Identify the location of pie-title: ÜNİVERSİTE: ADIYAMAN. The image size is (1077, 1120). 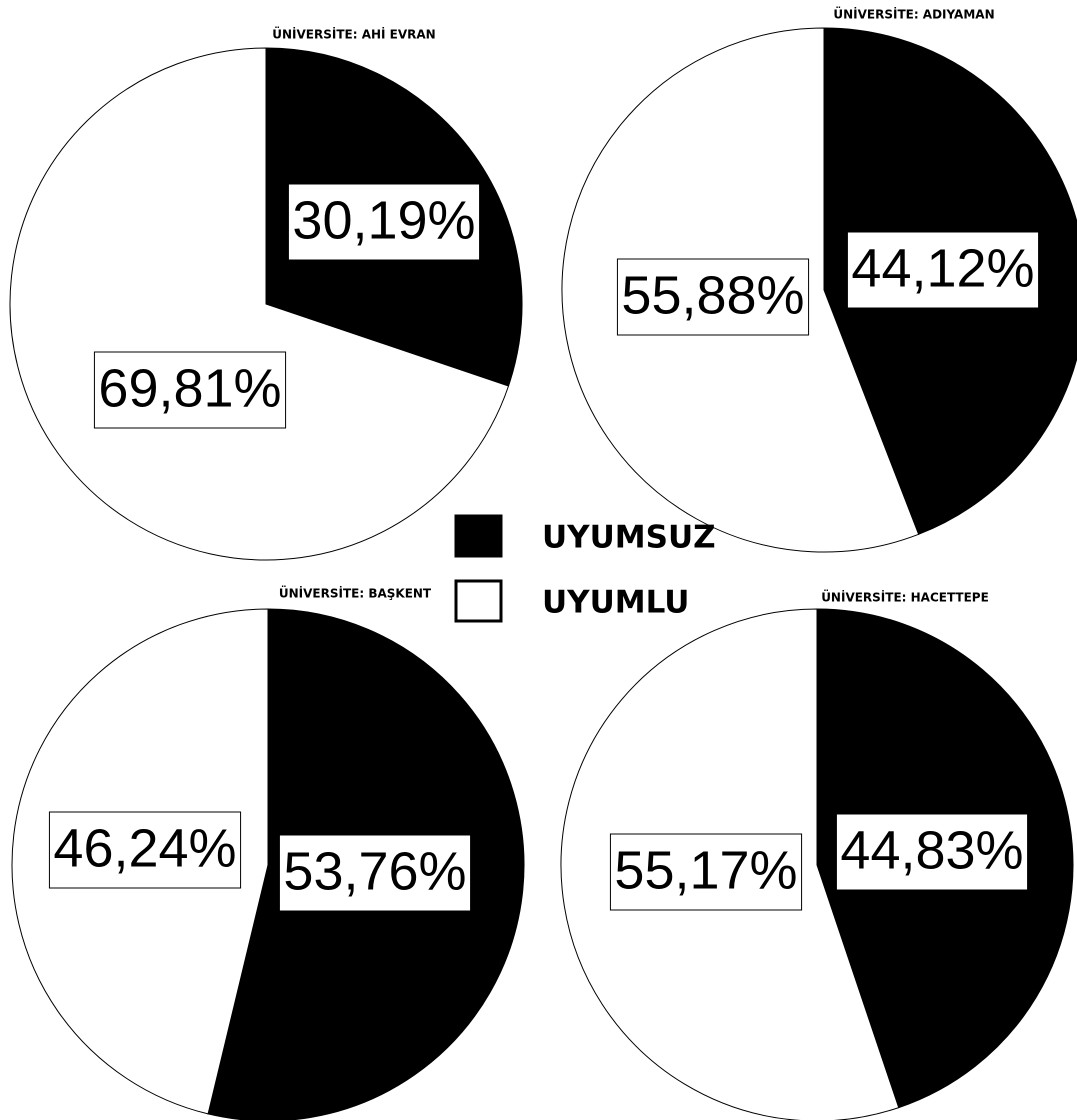
(913, 14).